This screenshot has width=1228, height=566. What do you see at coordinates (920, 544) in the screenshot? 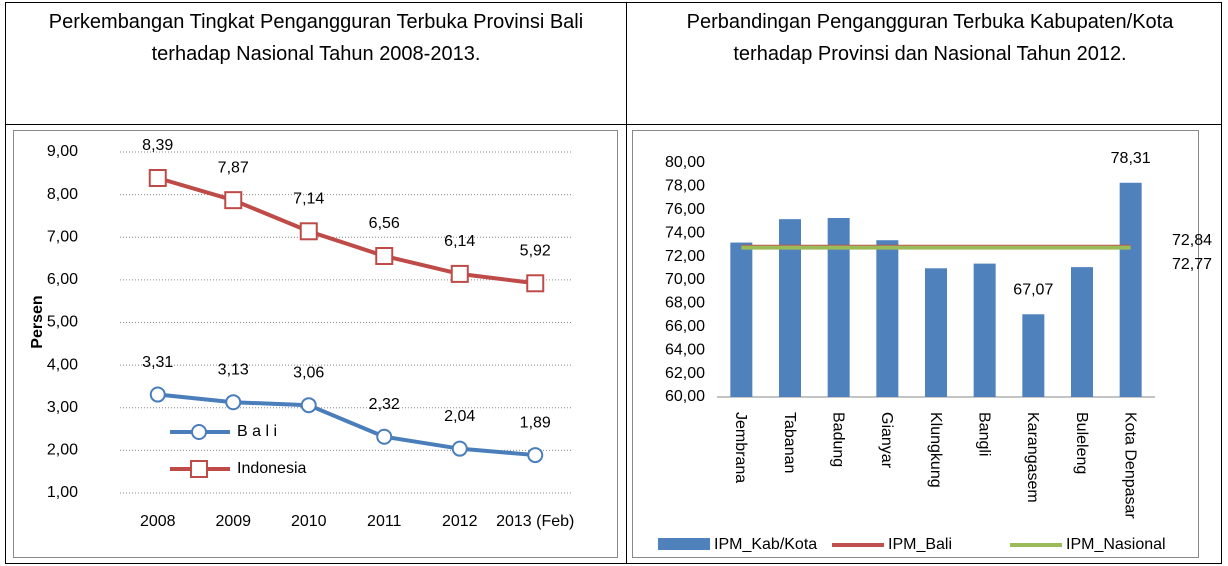
I see `legend-label: IPM_Bali` at bounding box center [920, 544].